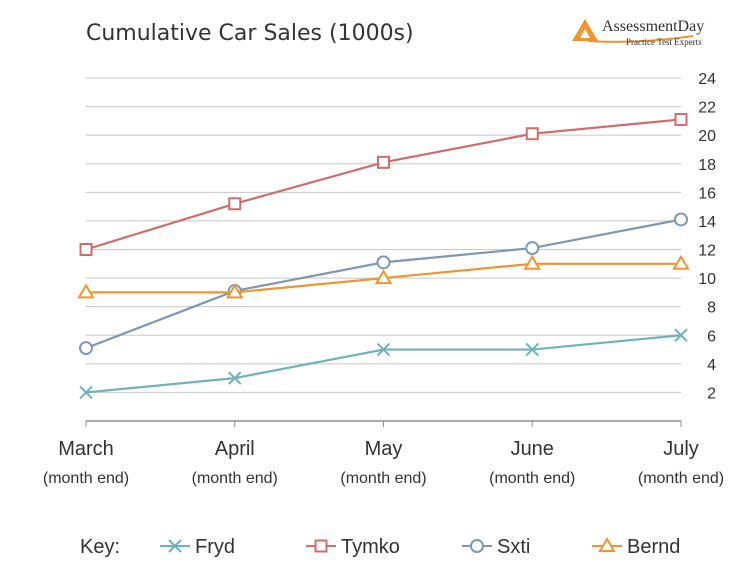 The height and width of the screenshot is (586, 747). I want to click on legend-marker-fryd, so click(175, 546).